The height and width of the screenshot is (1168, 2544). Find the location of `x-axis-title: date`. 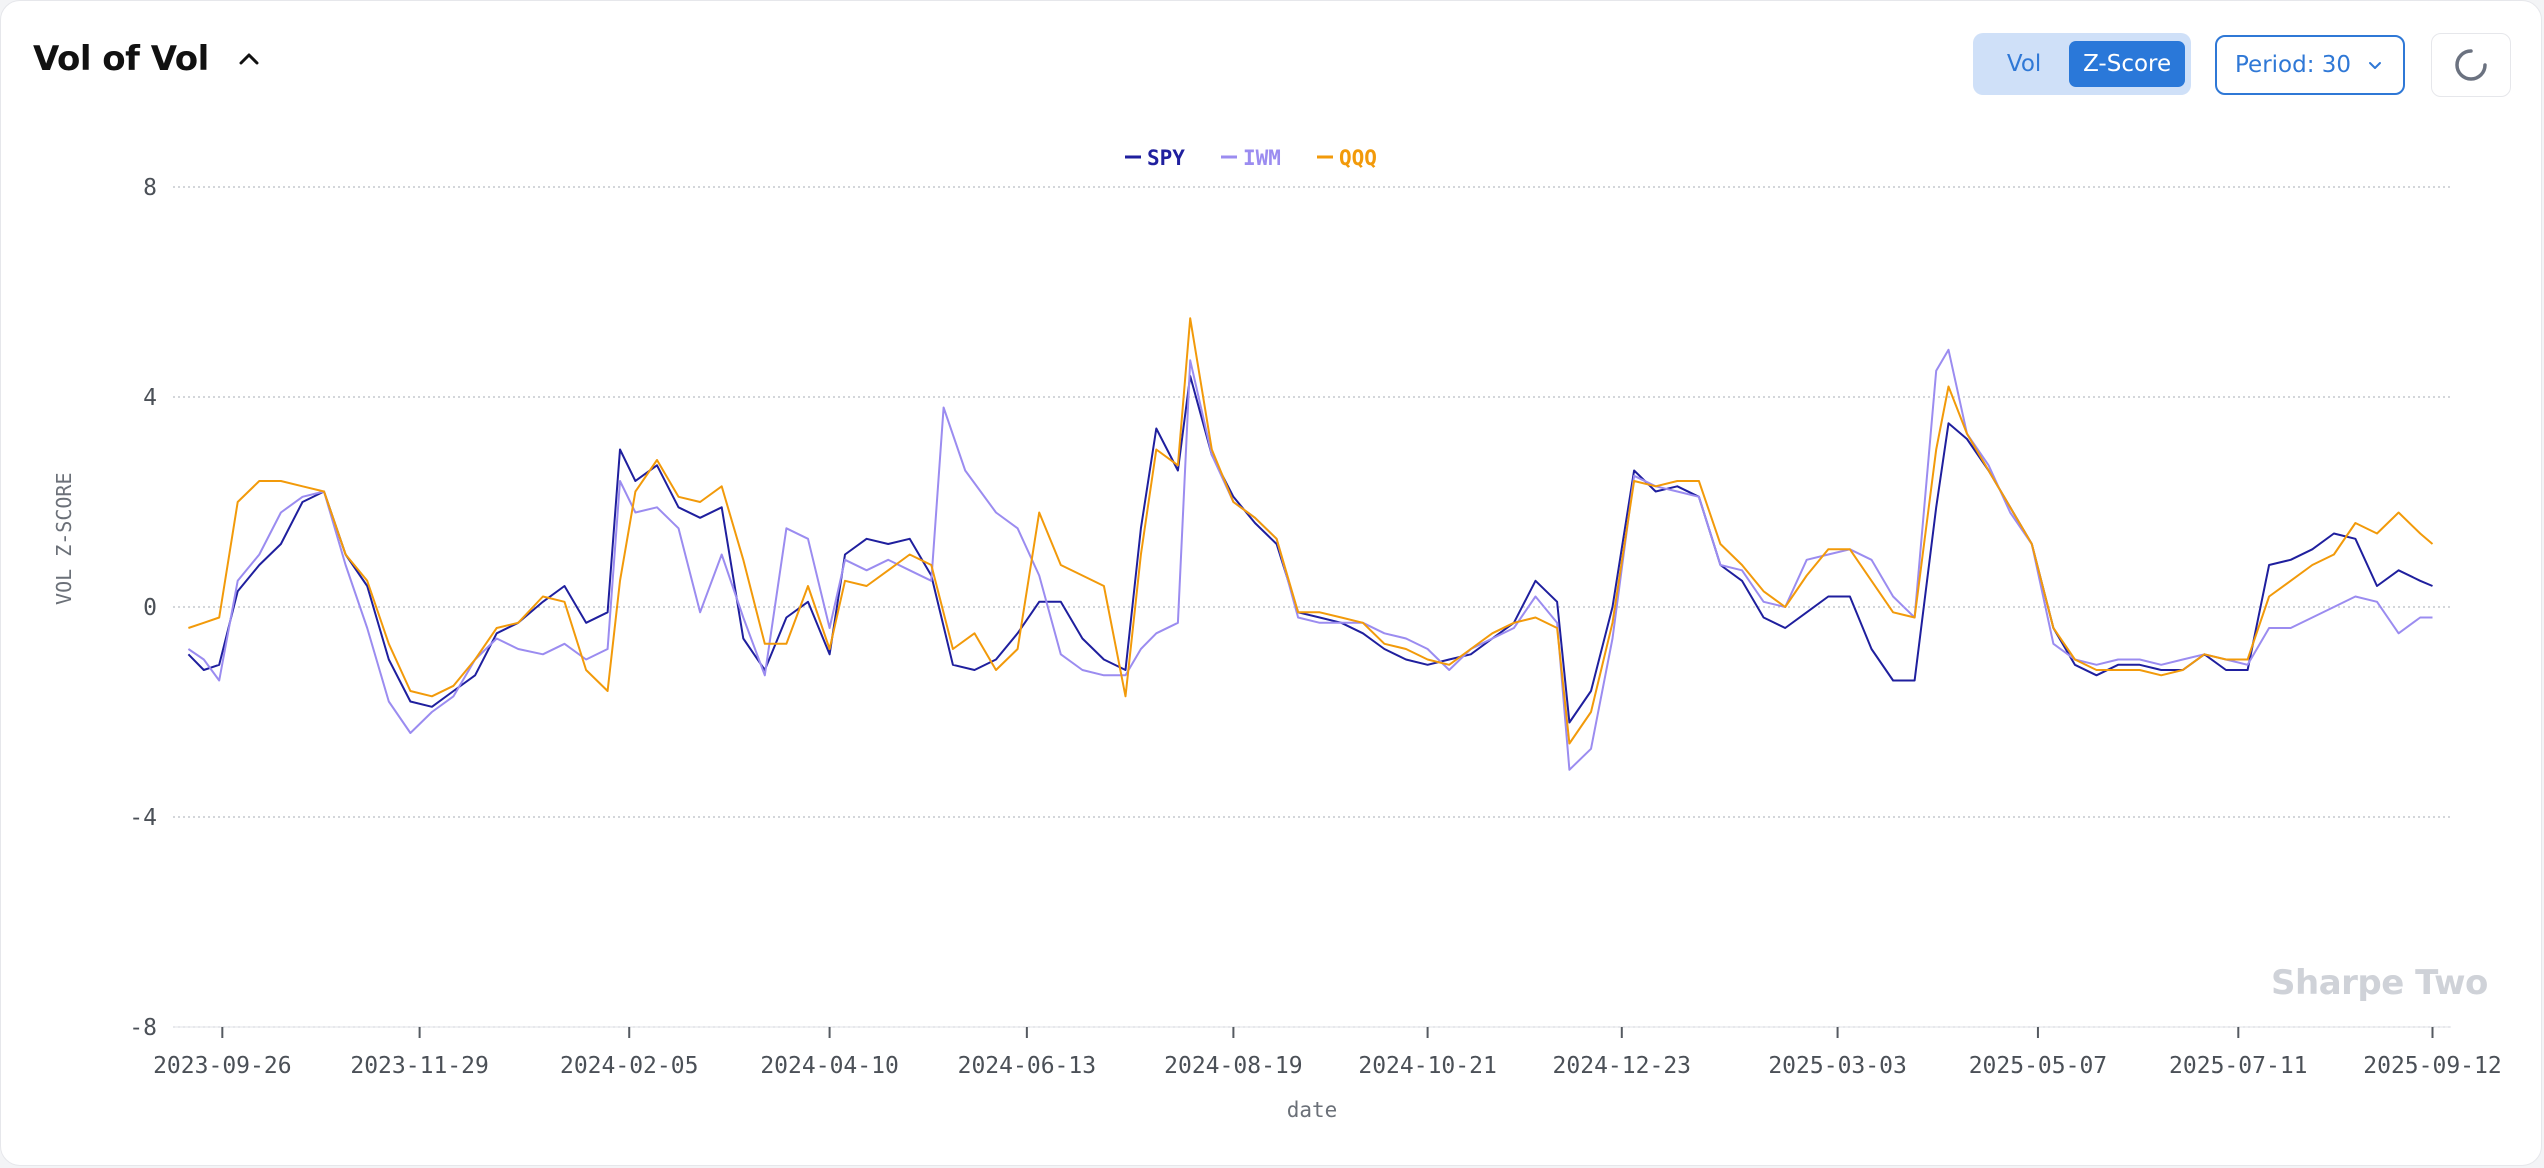

x-axis-title: date is located at coordinates (1312, 1110).